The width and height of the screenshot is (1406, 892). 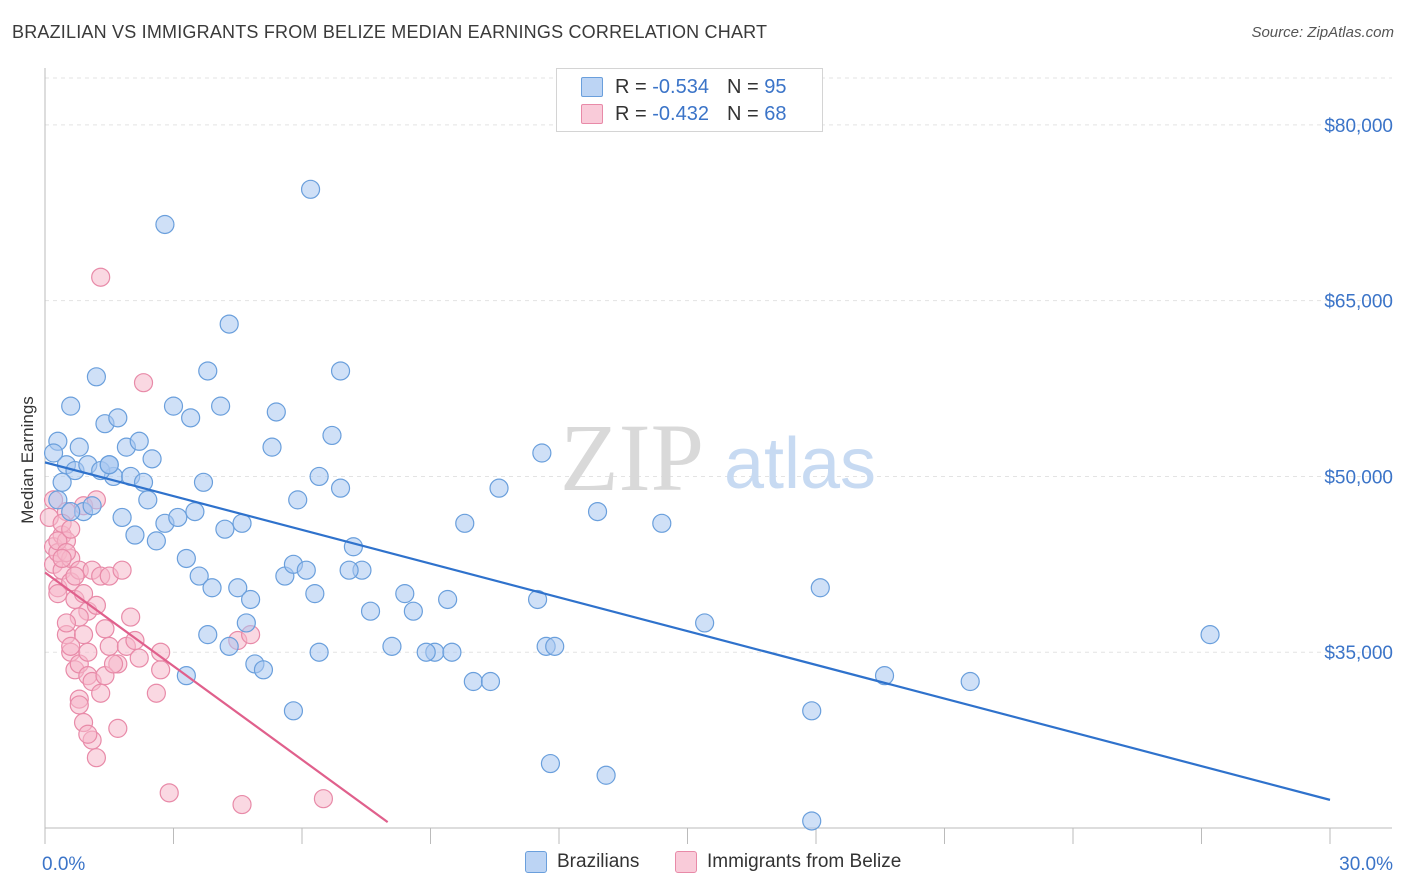 What do you see at coordinates (592, 114) in the screenshot?
I see `legend-swatch-pink` at bounding box center [592, 114].